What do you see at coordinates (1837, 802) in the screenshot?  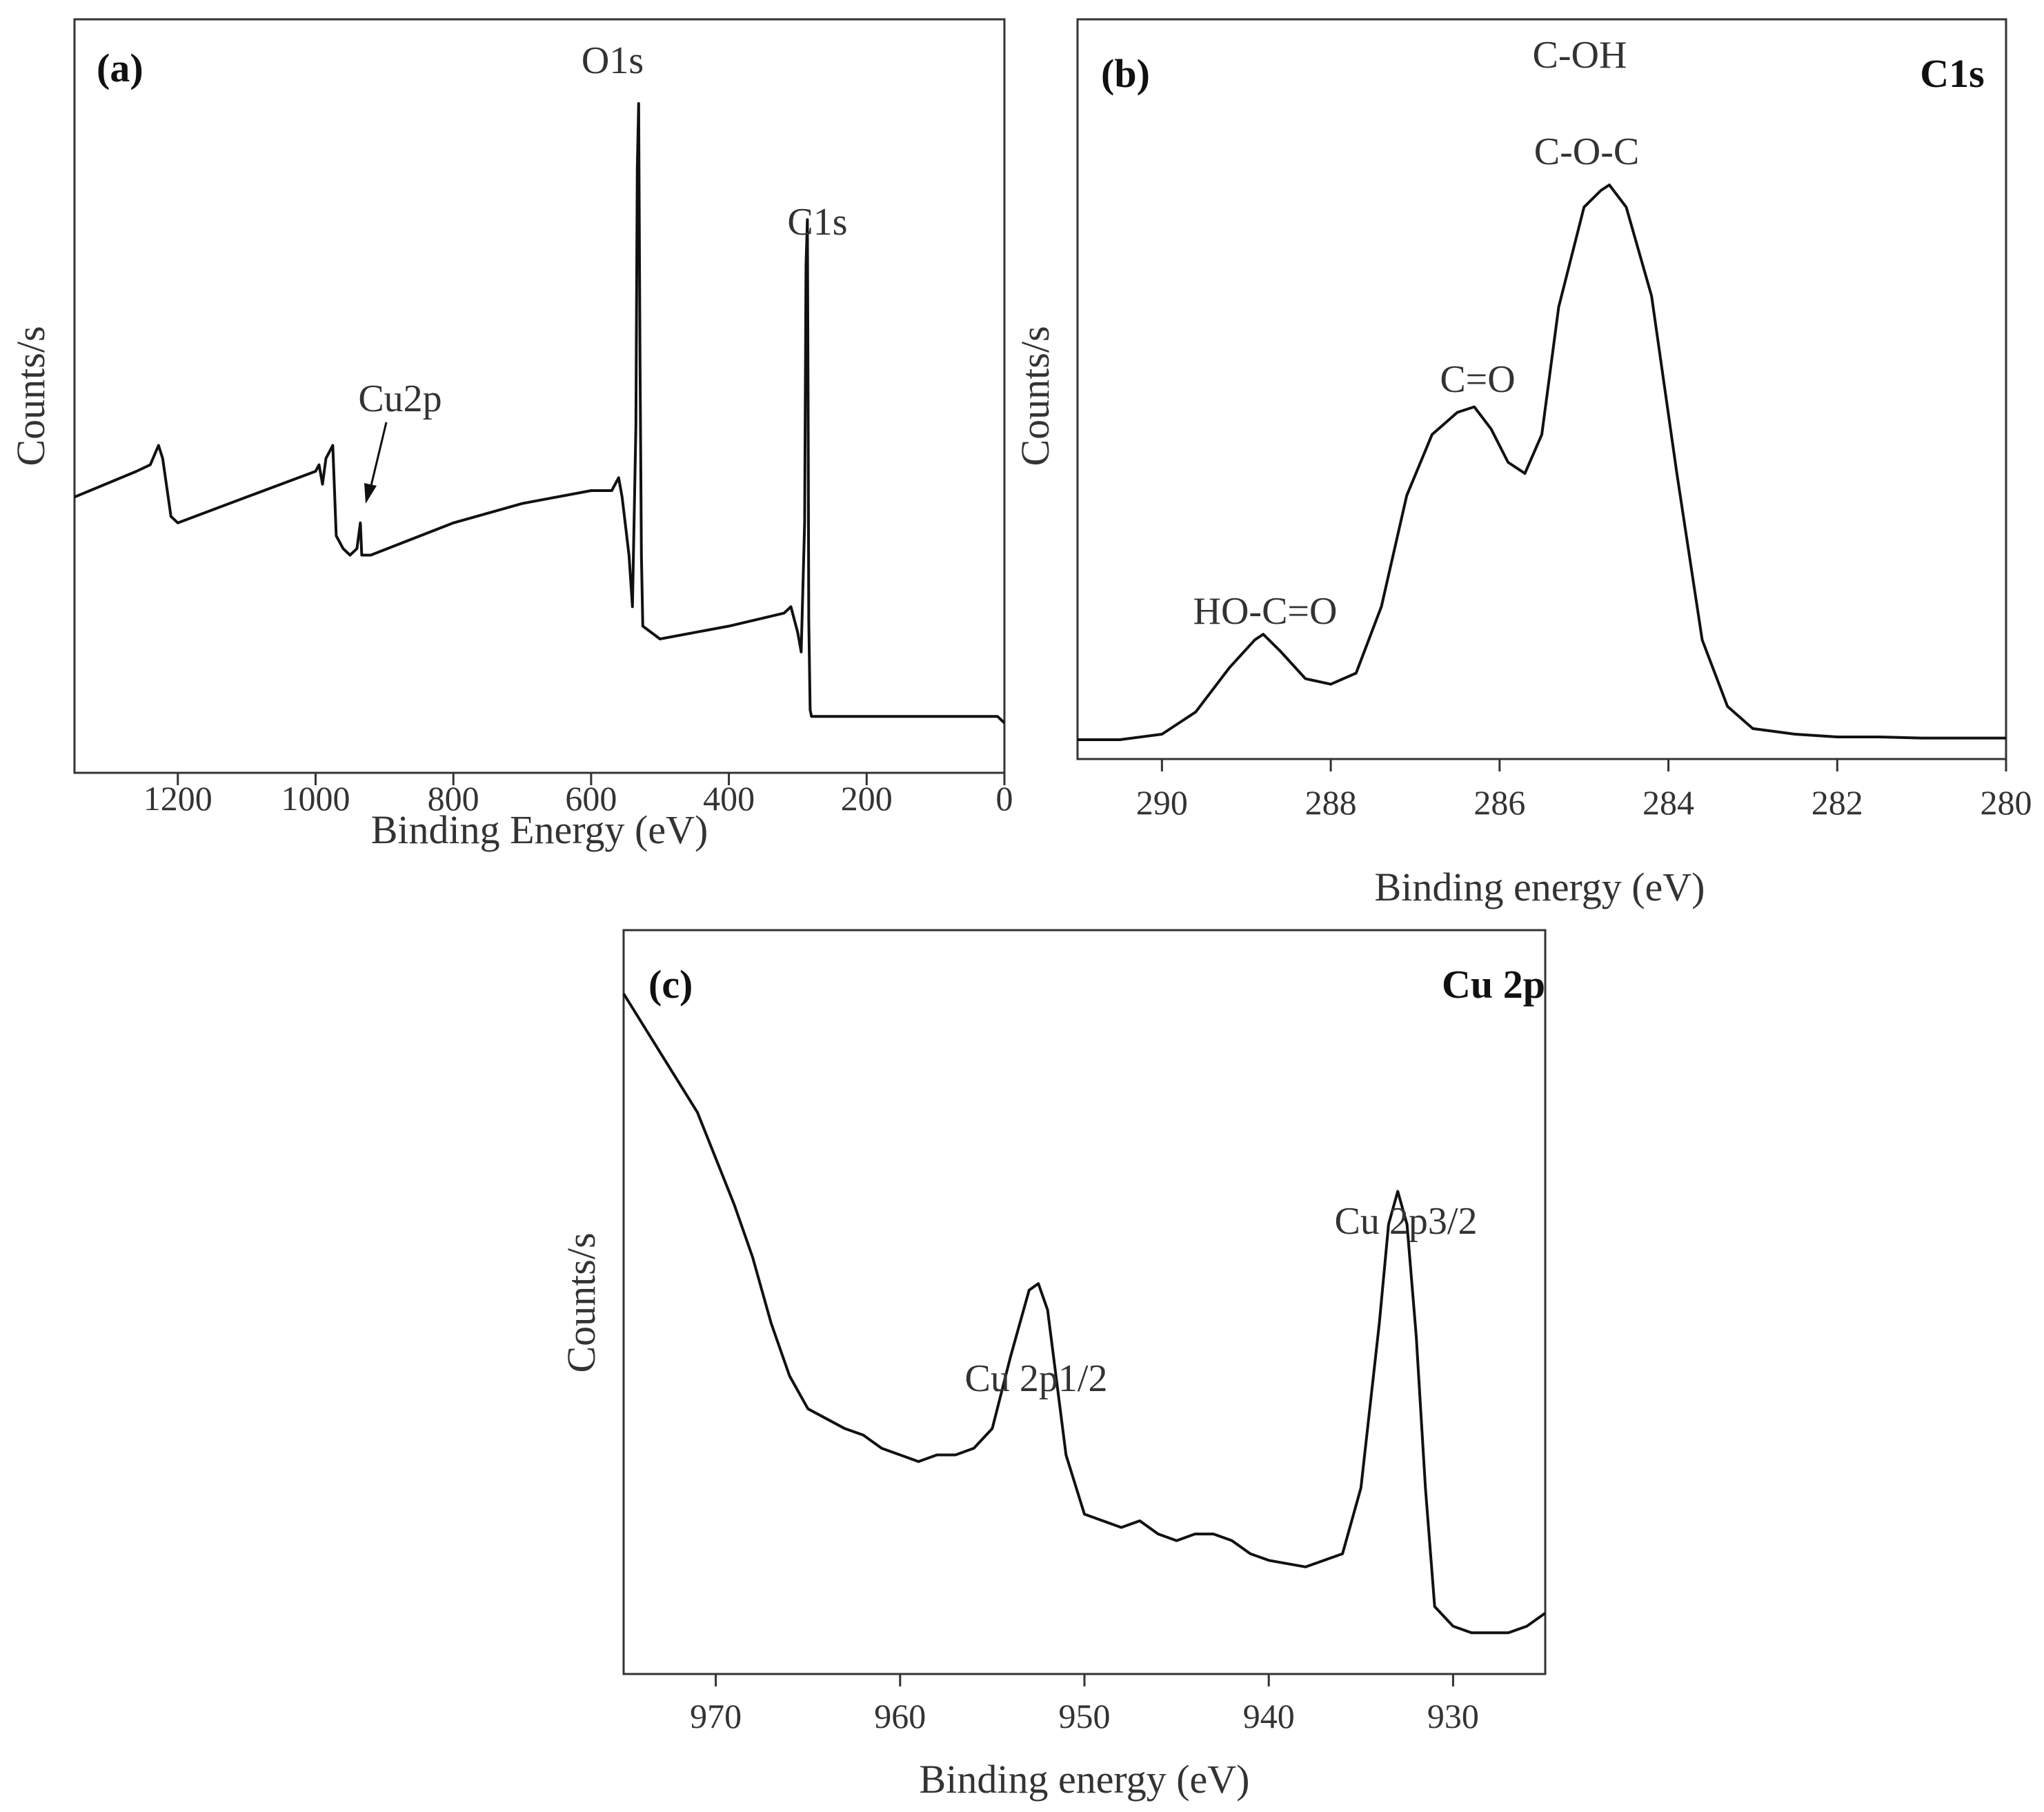 I see `panel-b-xtick-label: 282` at bounding box center [1837, 802].